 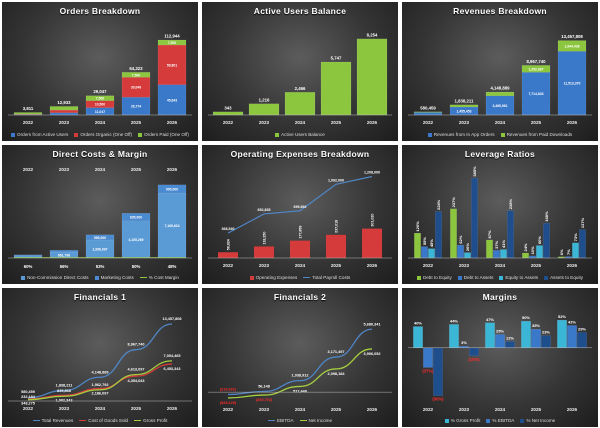 I want to click on bar-revenues-from-in-app-orders, so click(x=428, y=114).